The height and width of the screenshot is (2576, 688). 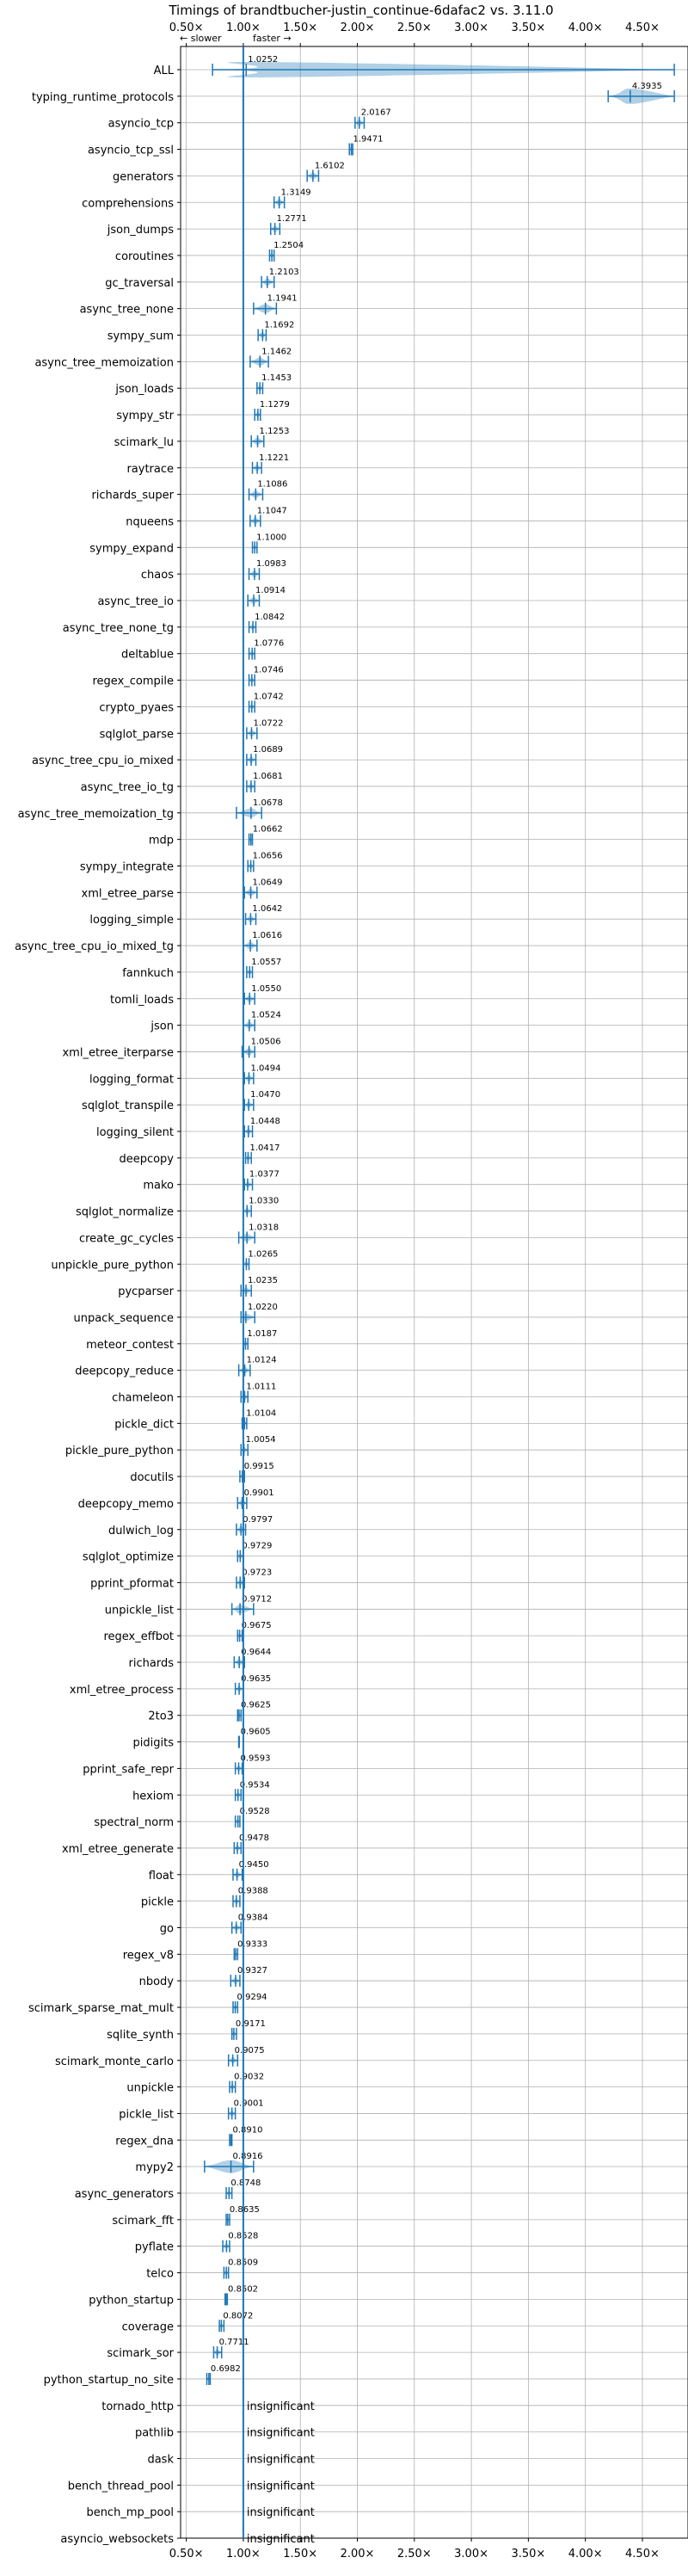 What do you see at coordinates (132, 1079) in the screenshot?
I see `y-tick-label-logging-format: logging_format` at bounding box center [132, 1079].